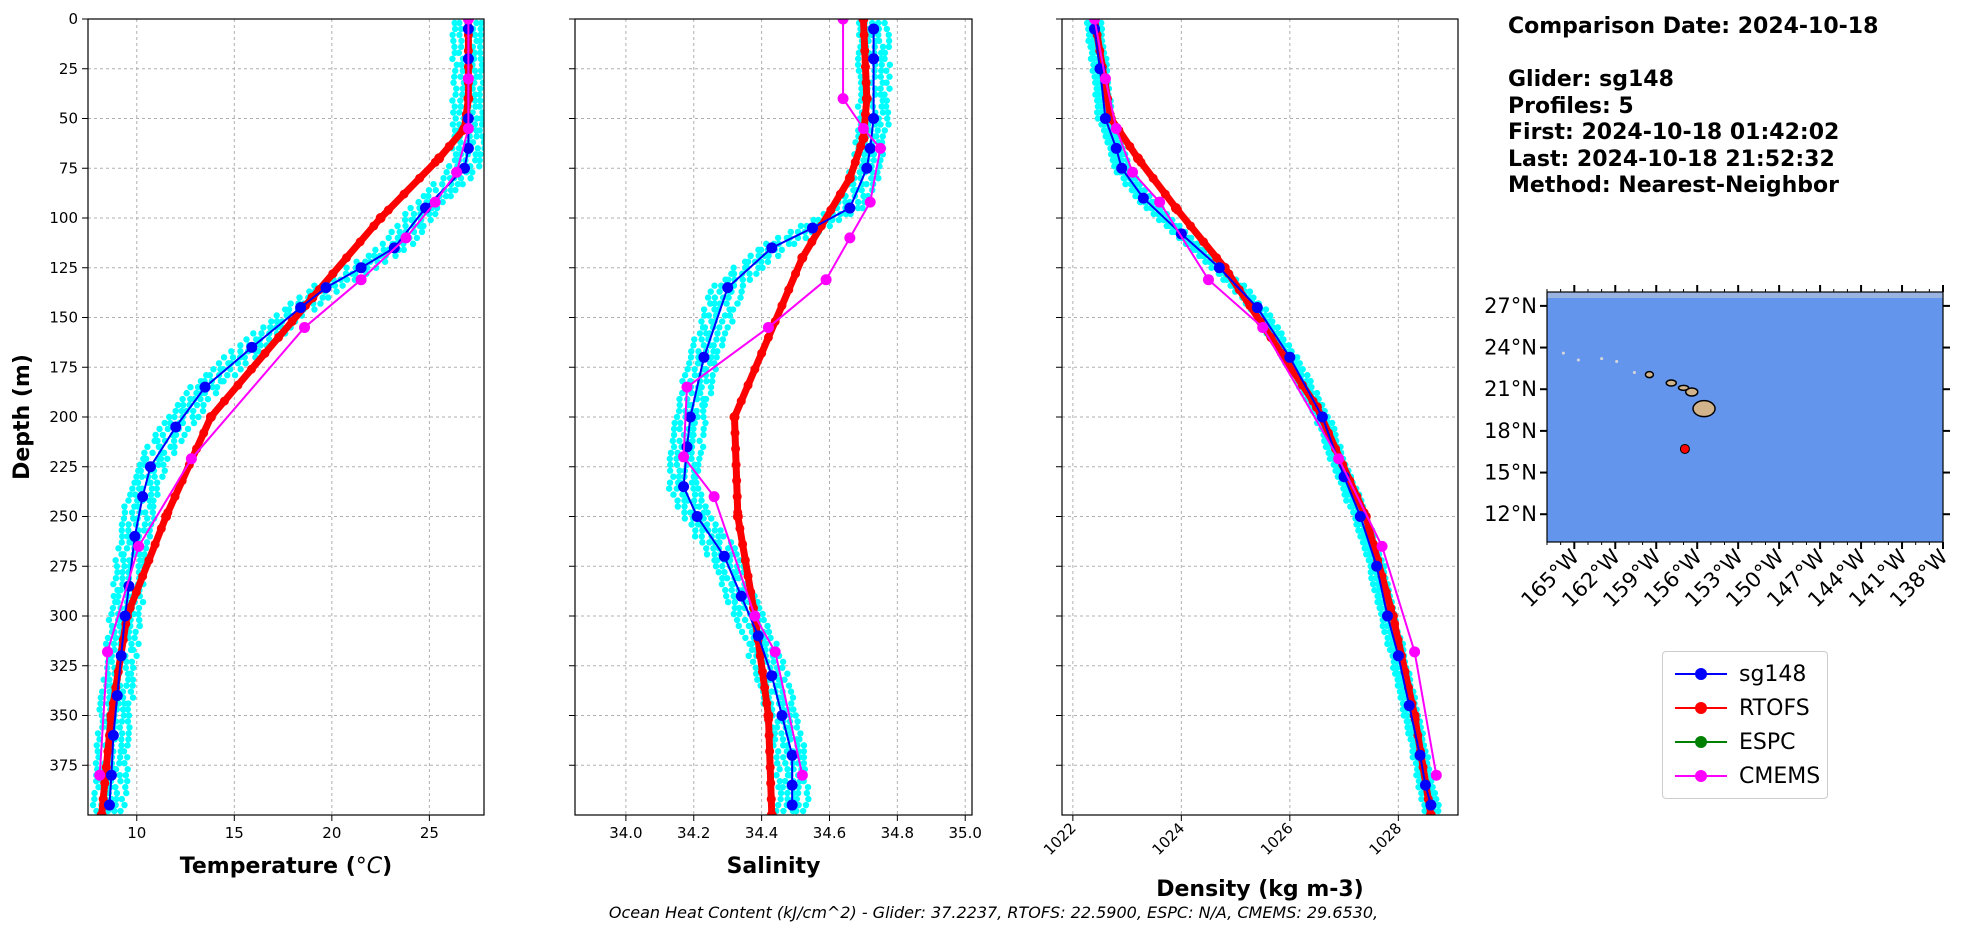 The width and height of the screenshot is (1987, 934). What do you see at coordinates (1701, 674) in the screenshot?
I see `legend-swatch-sg148` at bounding box center [1701, 674].